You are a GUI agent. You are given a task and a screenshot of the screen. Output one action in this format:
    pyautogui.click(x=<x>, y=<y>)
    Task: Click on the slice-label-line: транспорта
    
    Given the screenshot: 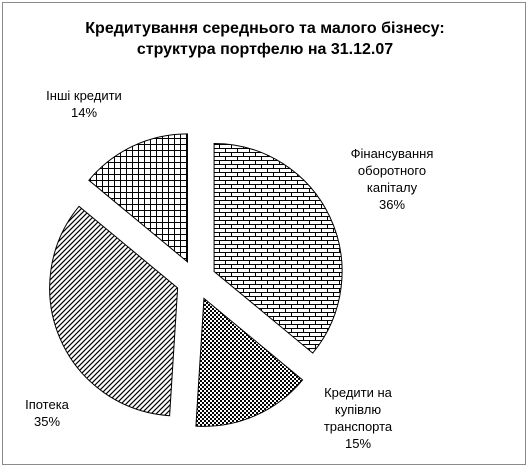 What is the action you would take?
    pyautogui.click(x=358, y=426)
    